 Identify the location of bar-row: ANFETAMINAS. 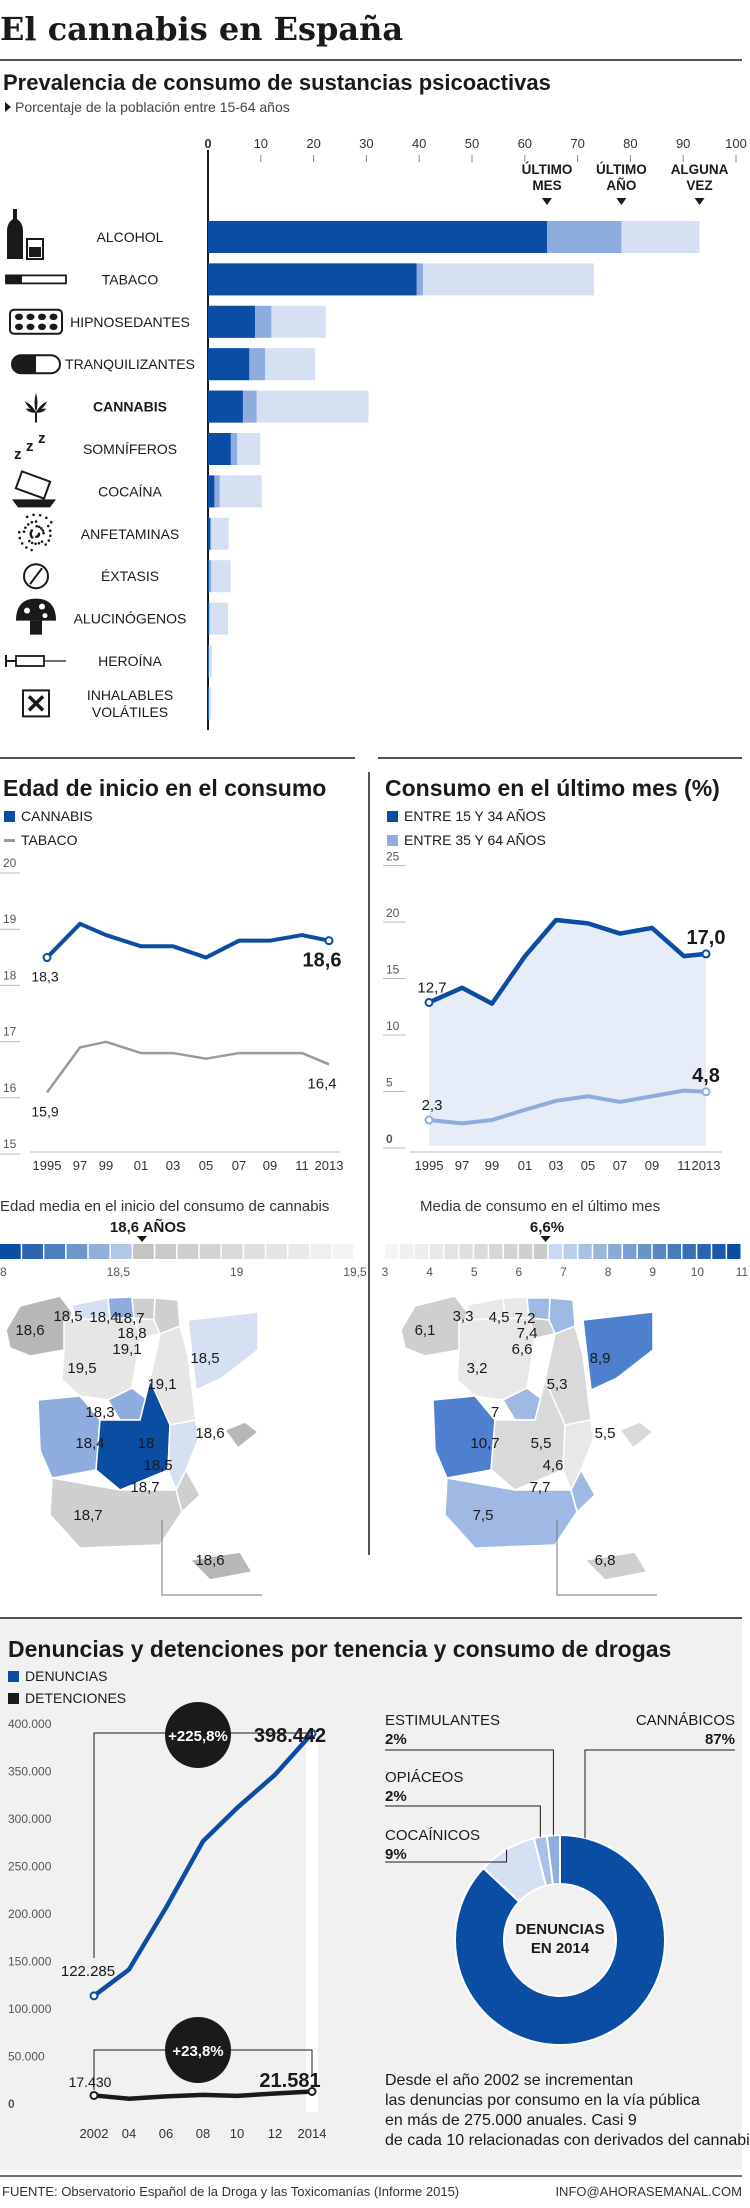
(123, 532).